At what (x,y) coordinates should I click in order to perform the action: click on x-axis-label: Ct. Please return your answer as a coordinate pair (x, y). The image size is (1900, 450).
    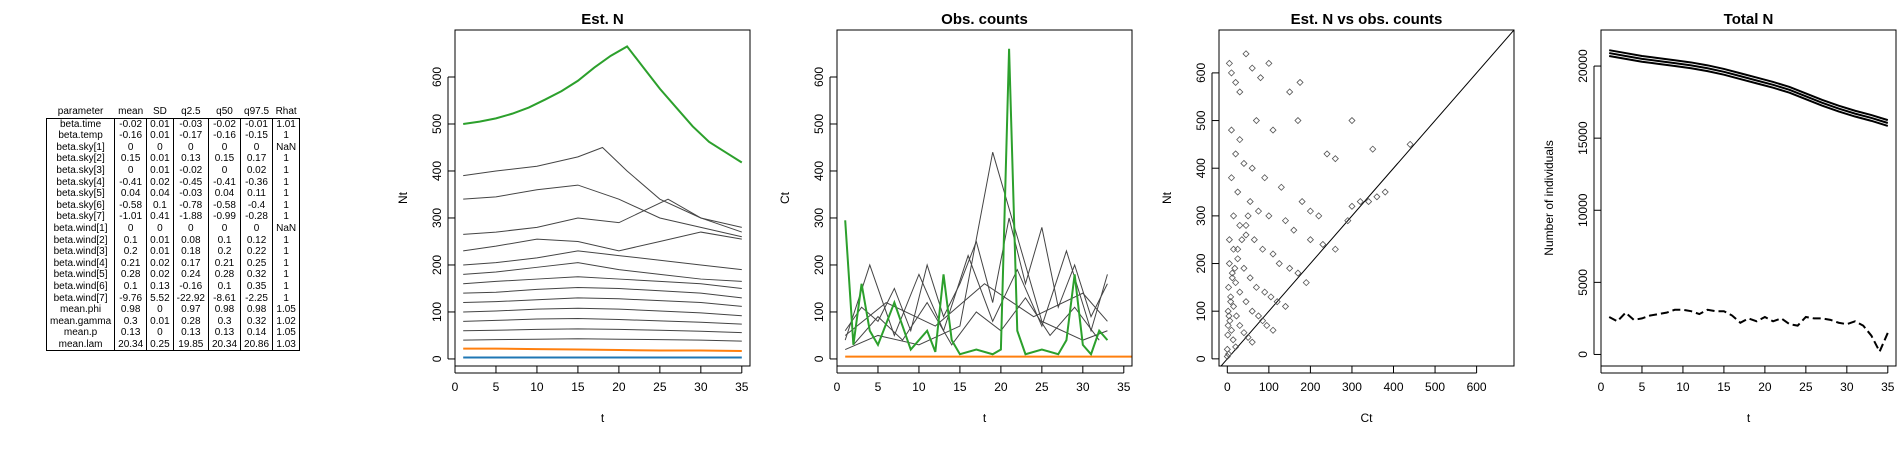
    Looking at the image, I should click on (1367, 418).